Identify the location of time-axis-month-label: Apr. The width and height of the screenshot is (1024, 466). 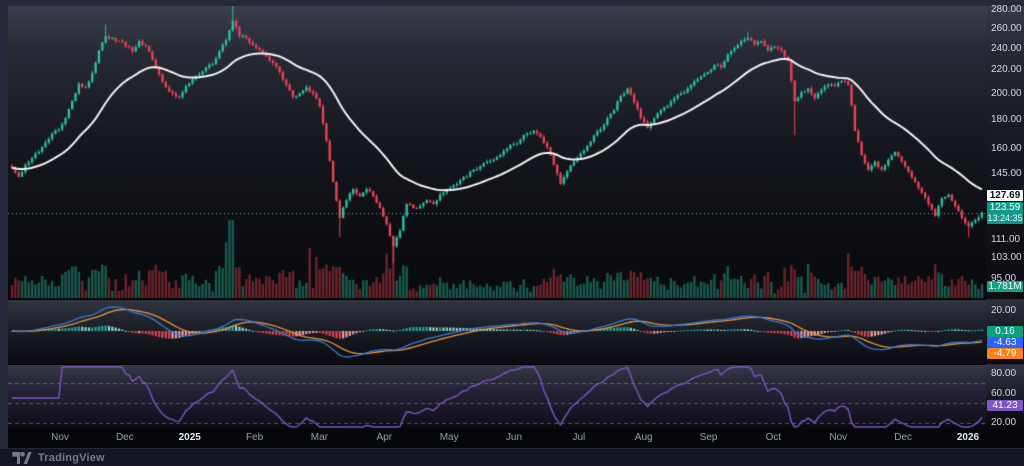
(384, 437).